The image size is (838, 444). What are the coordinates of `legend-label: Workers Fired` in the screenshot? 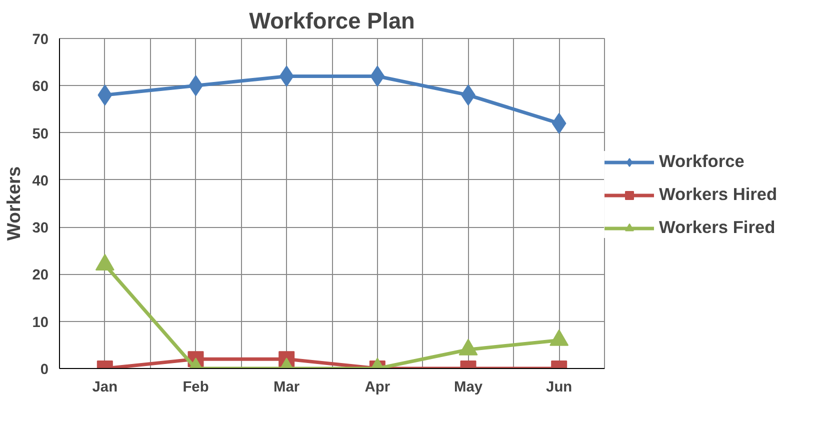 It's located at (717, 227).